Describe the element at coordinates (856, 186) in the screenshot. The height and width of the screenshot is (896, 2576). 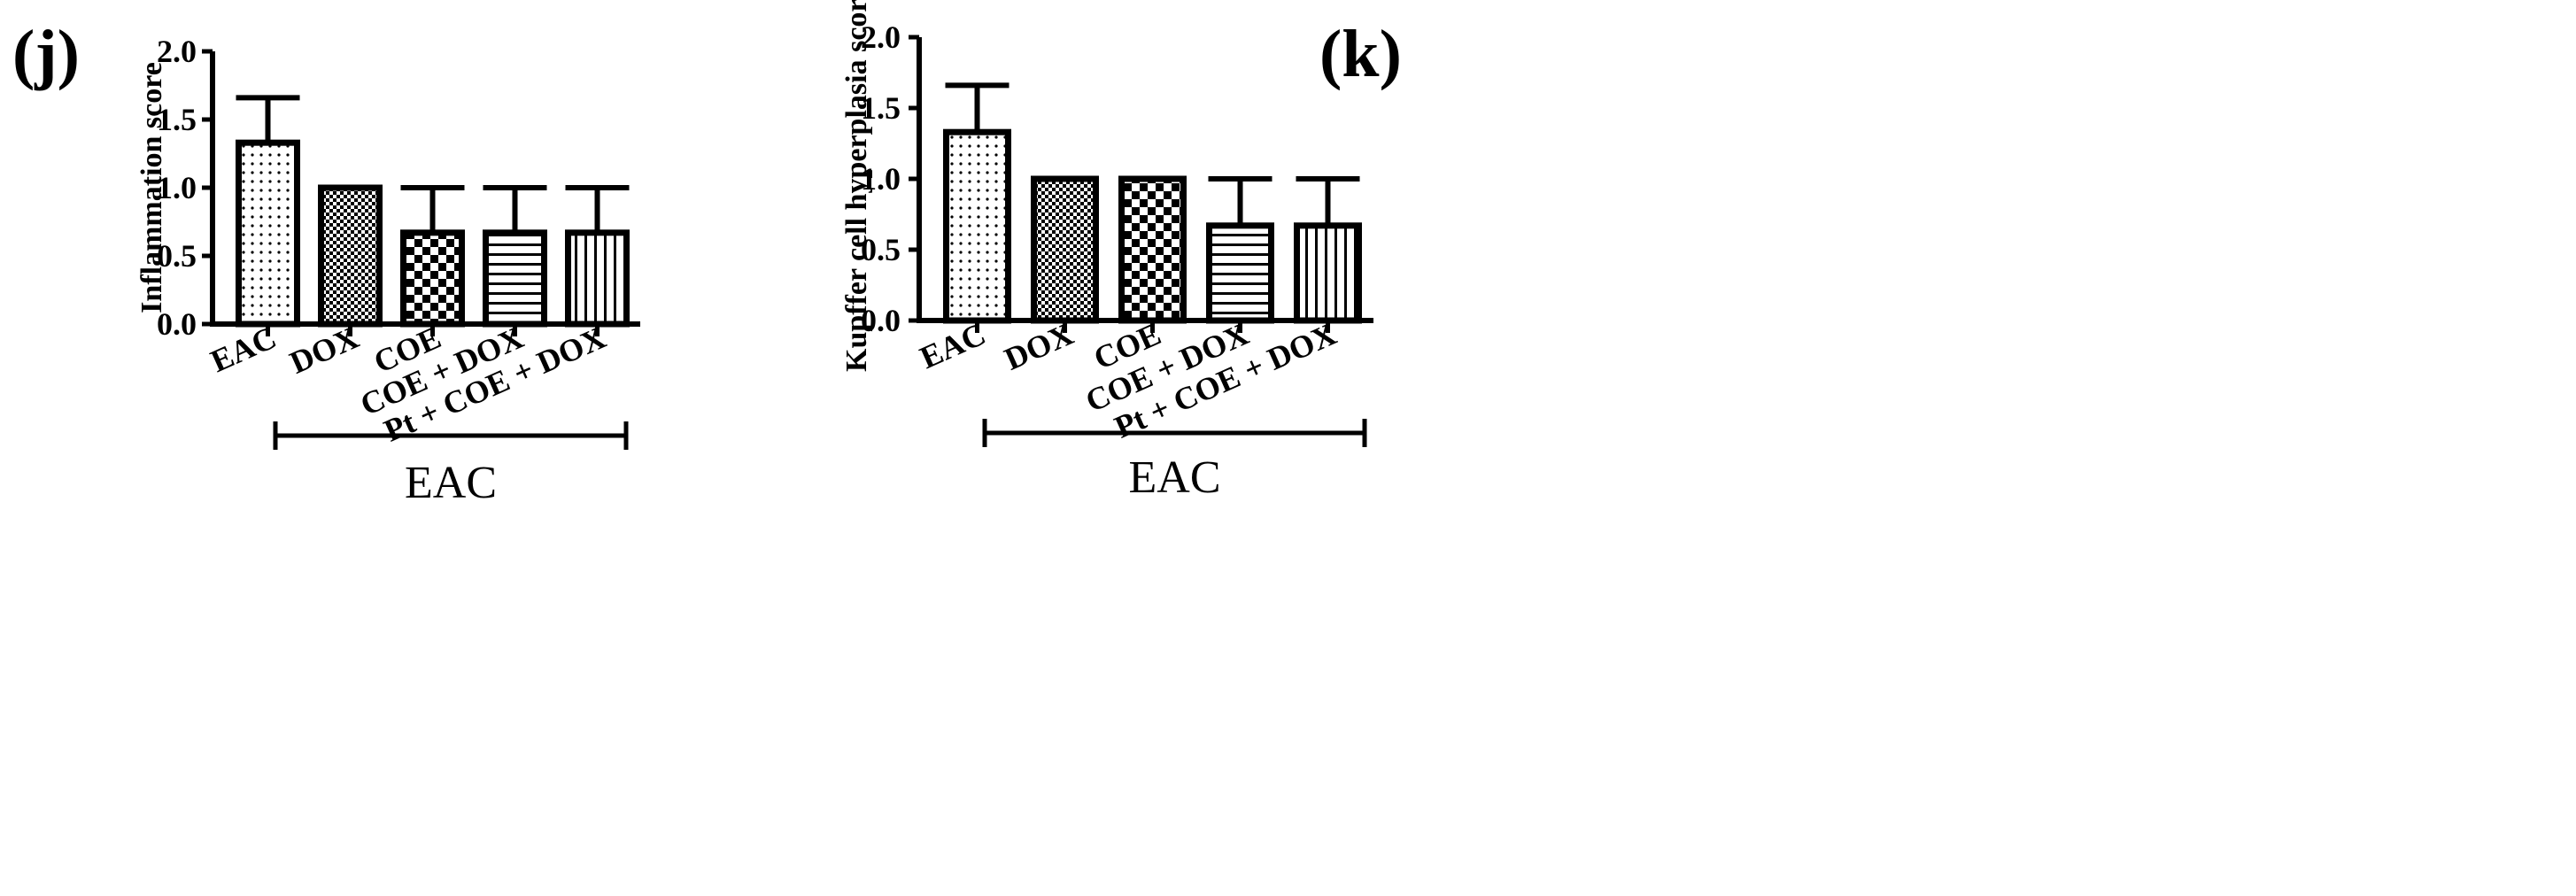
I see `y-axis-title: Kupffer cell hyperplasia score` at that location.